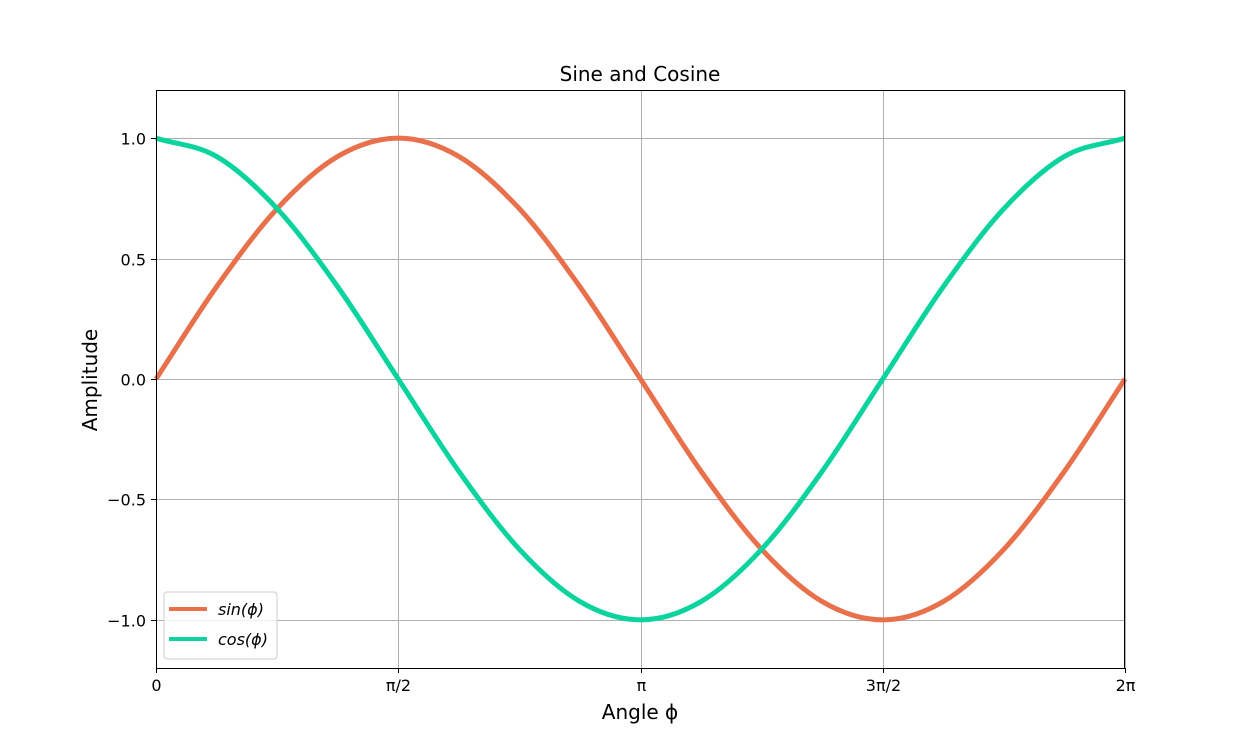 This screenshot has width=1250, height=750. What do you see at coordinates (90, 380) in the screenshot?
I see `y-axis-label: Amplitude` at bounding box center [90, 380].